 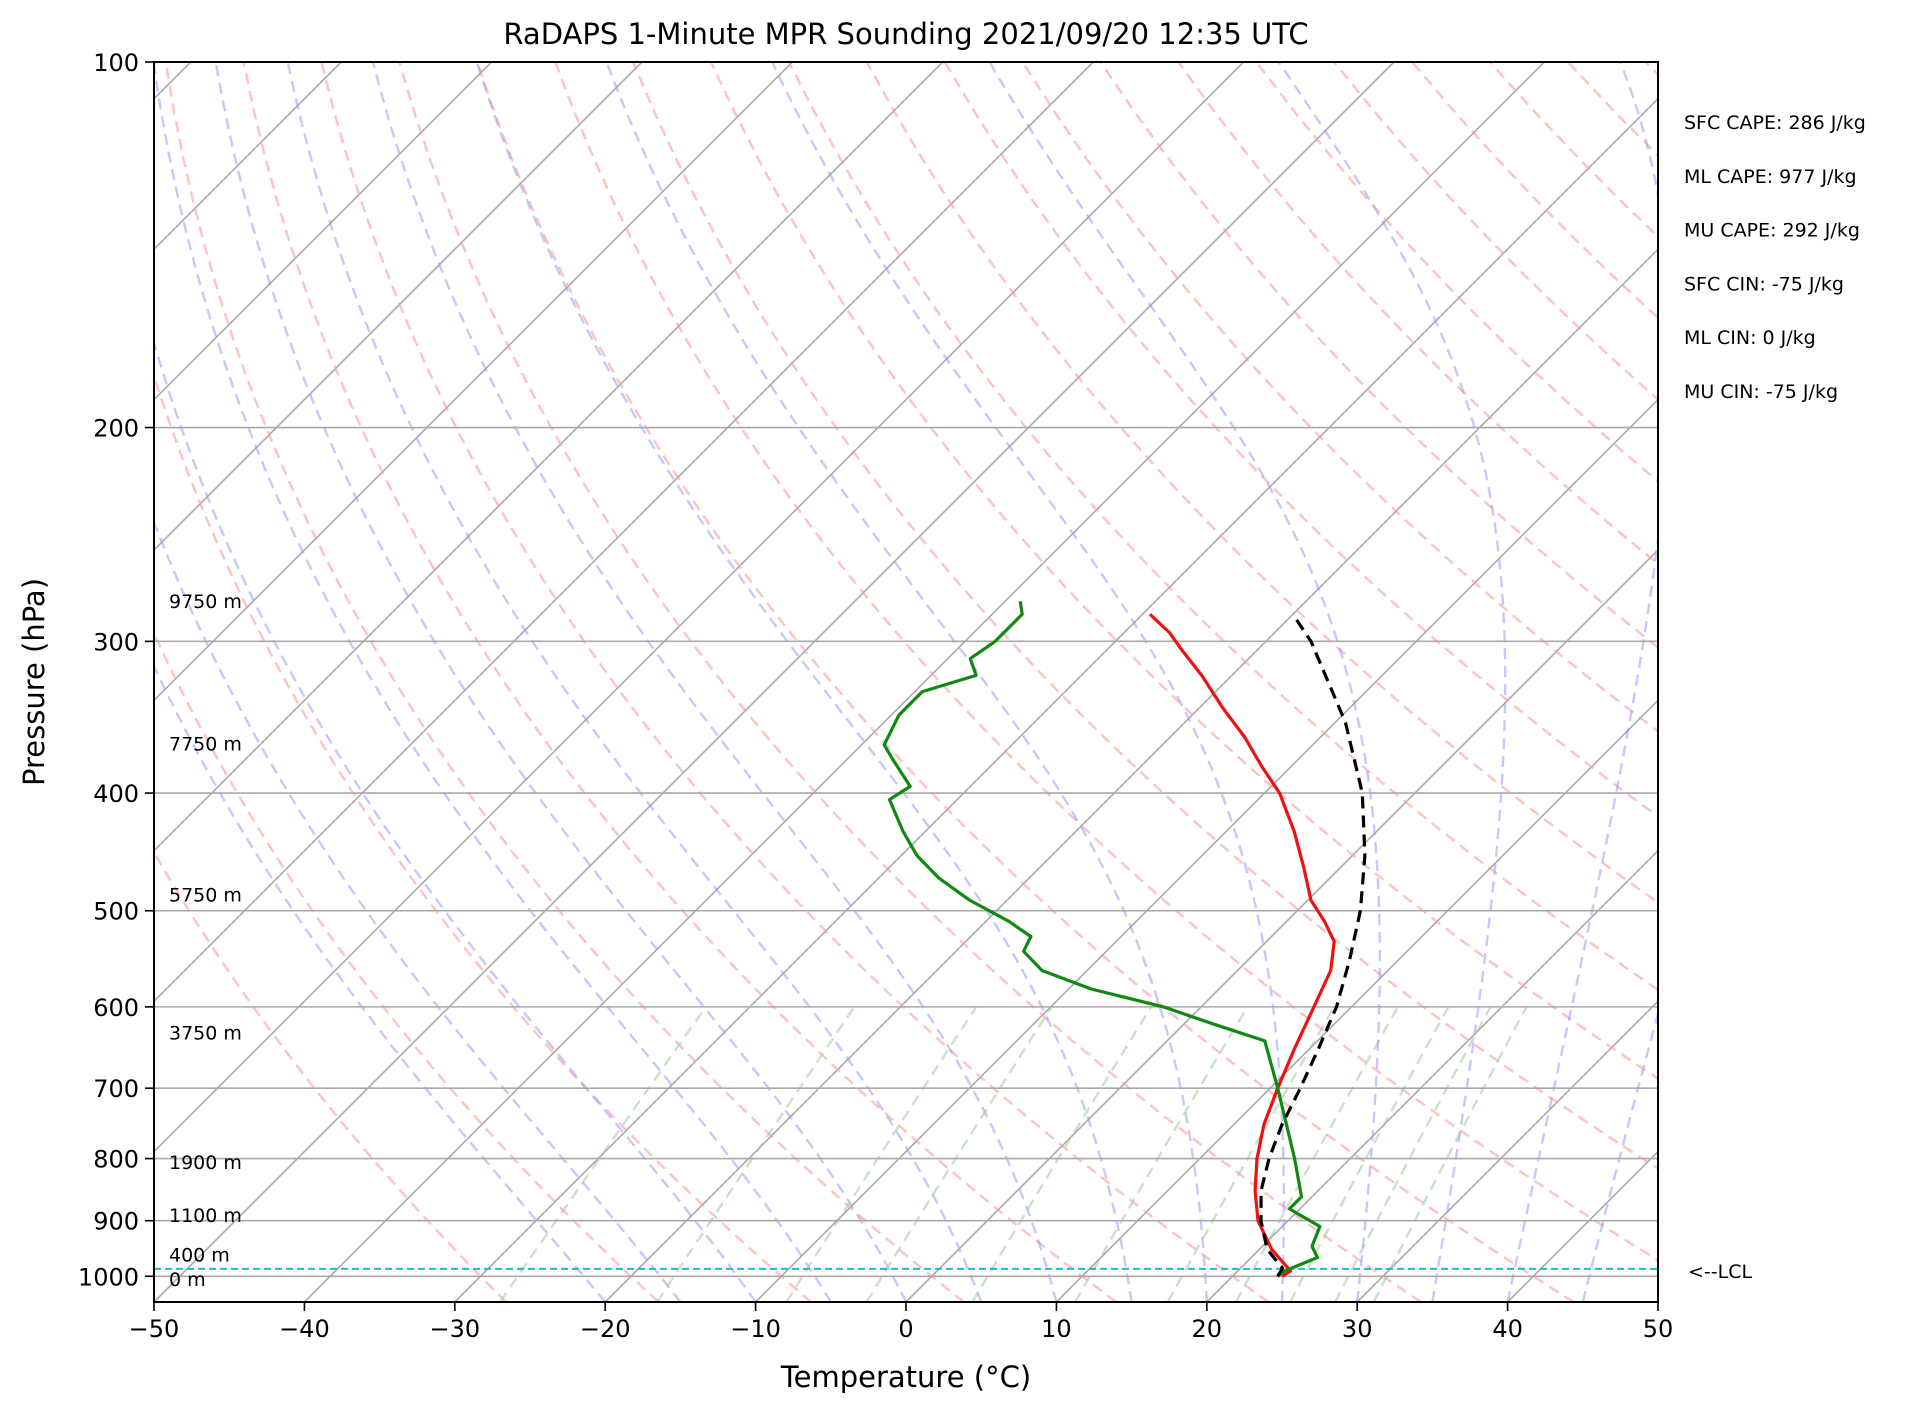 What do you see at coordinates (1750, 338) in the screenshot?
I see `stability-index-text: ML CIN: 0 J/kg` at bounding box center [1750, 338].